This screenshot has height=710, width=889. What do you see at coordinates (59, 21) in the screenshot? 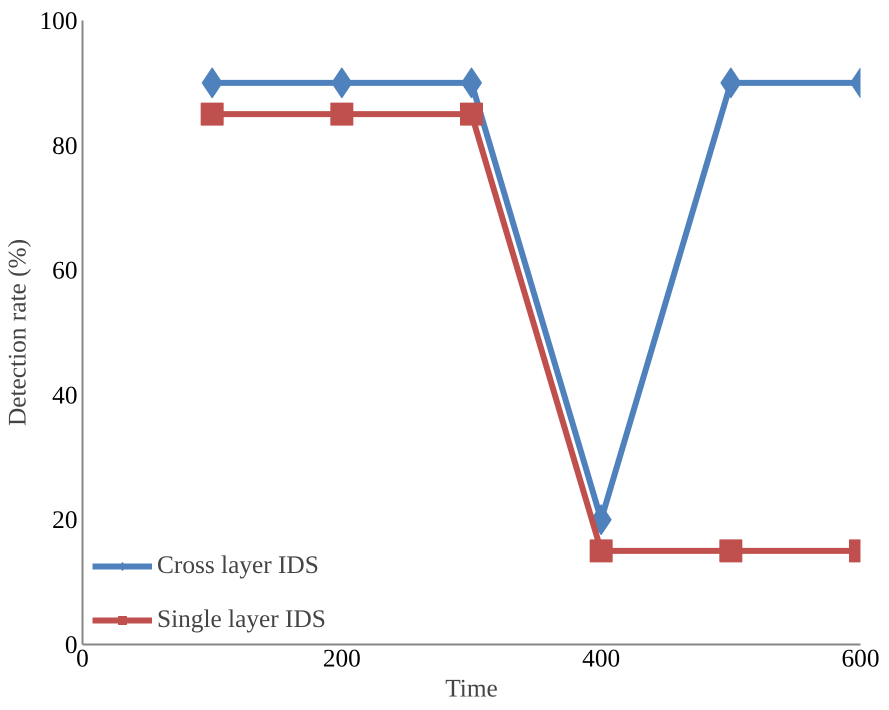
I see `y-tick-label: 100` at bounding box center [59, 21].